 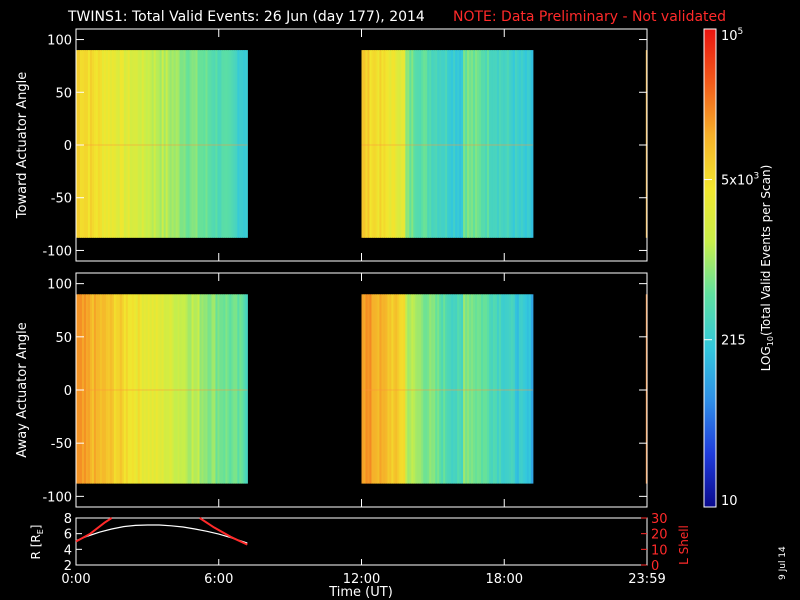 What do you see at coordinates (37, 542) in the screenshot?
I see `orbit-ylabel: R [RE]` at bounding box center [37, 542].